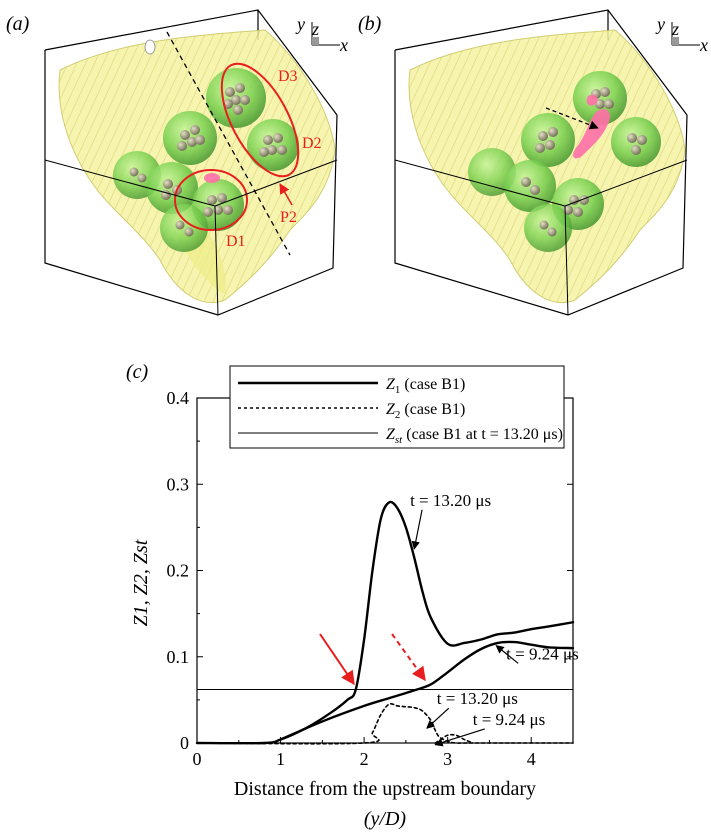 This screenshot has width=711, height=834. Describe the element at coordinates (660, 24) in the screenshot. I see `axis-y-label-b: y` at that location.